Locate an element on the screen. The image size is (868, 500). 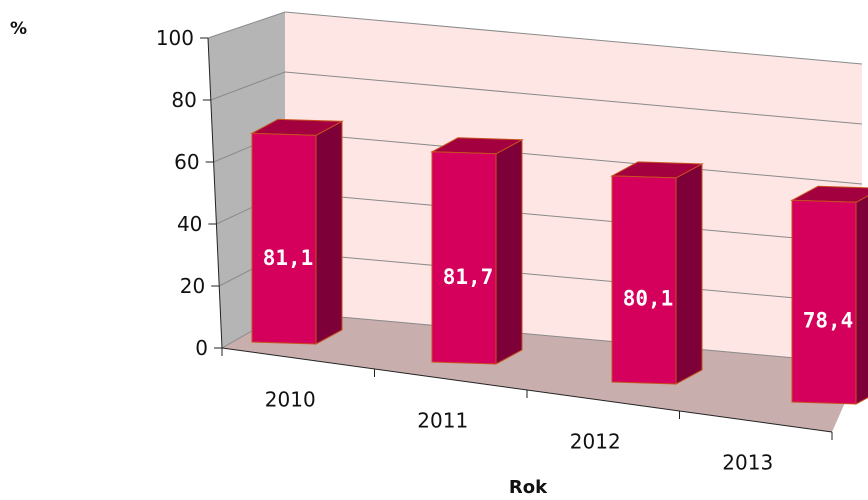
x-tick-label: 2012 is located at coordinates (595, 442).